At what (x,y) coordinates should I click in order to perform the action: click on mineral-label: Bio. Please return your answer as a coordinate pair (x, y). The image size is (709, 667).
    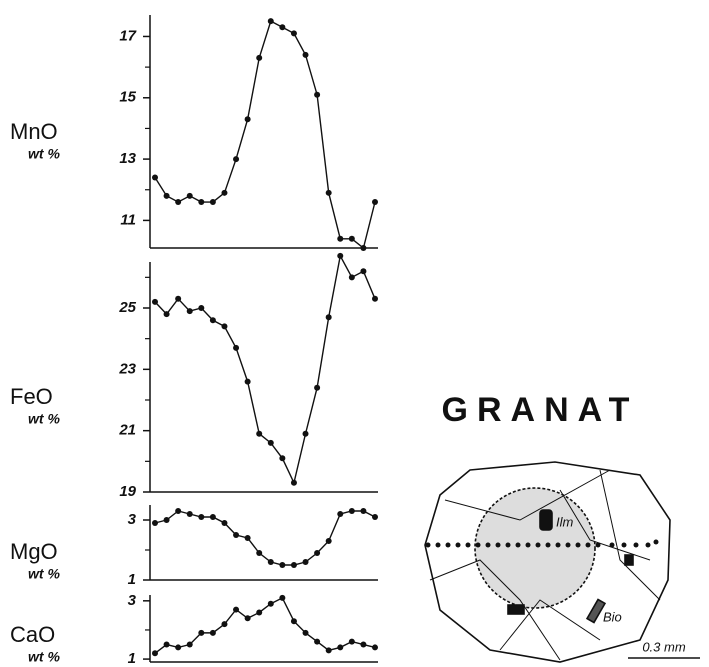
    Looking at the image, I should click on (612, 616).